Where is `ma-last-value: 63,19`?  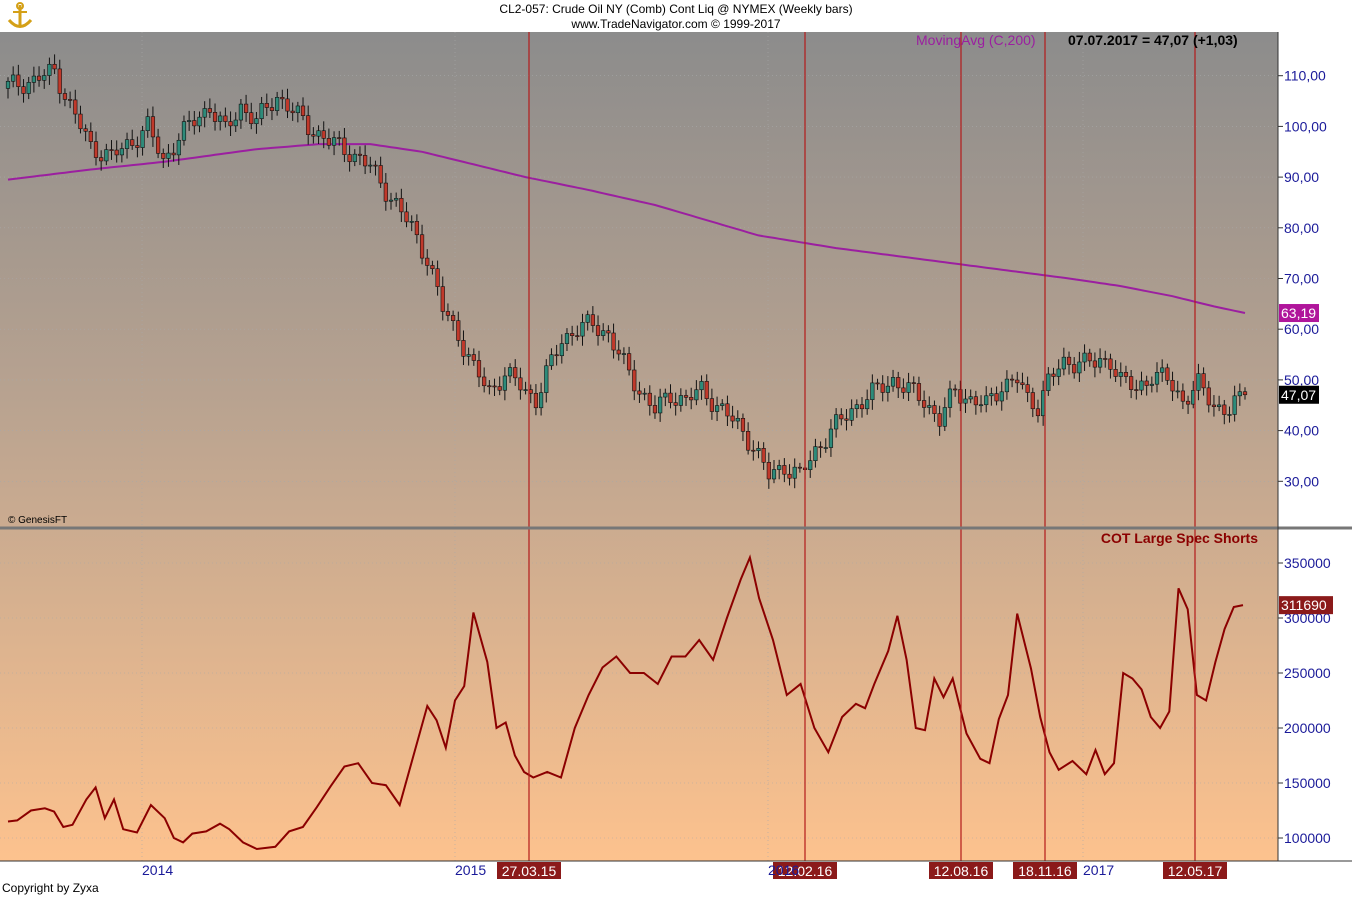 ma-last-value: 63,19 is located at coordinates (1298, 313).